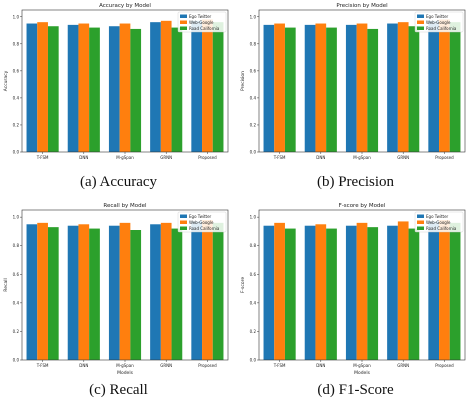  I want to click on legend-swatch-ego-twitter, so click(420, 216).